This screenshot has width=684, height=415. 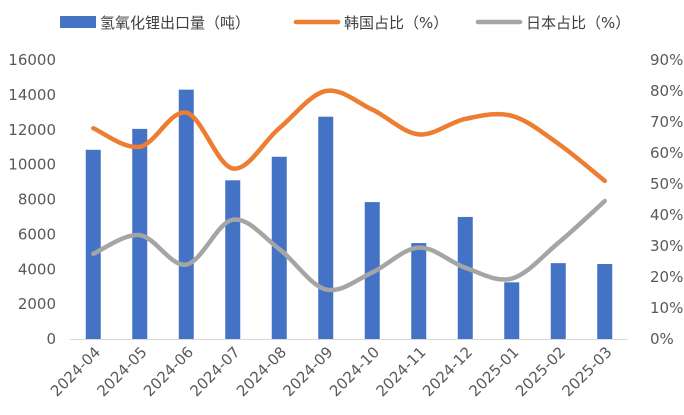 What do you see at coordinates (37, 200) in the screenshot?
I see `left-tick-label: 8000` at bounding box center [37, 200].